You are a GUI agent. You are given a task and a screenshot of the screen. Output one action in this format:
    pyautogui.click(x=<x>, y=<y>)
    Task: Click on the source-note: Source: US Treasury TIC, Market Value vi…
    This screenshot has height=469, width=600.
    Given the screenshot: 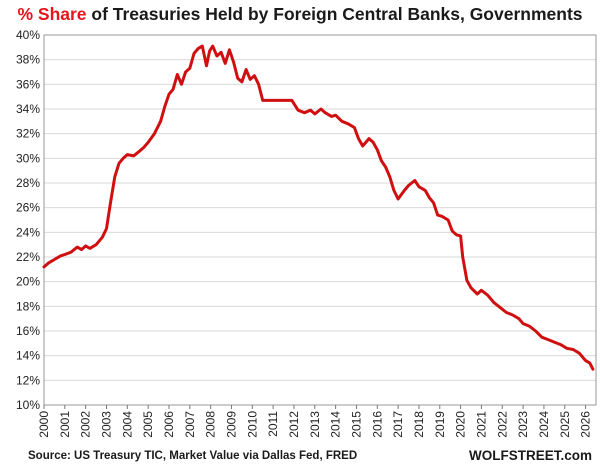 What is the action you would take?
    pyautogui.click(x=193, y=456)
    